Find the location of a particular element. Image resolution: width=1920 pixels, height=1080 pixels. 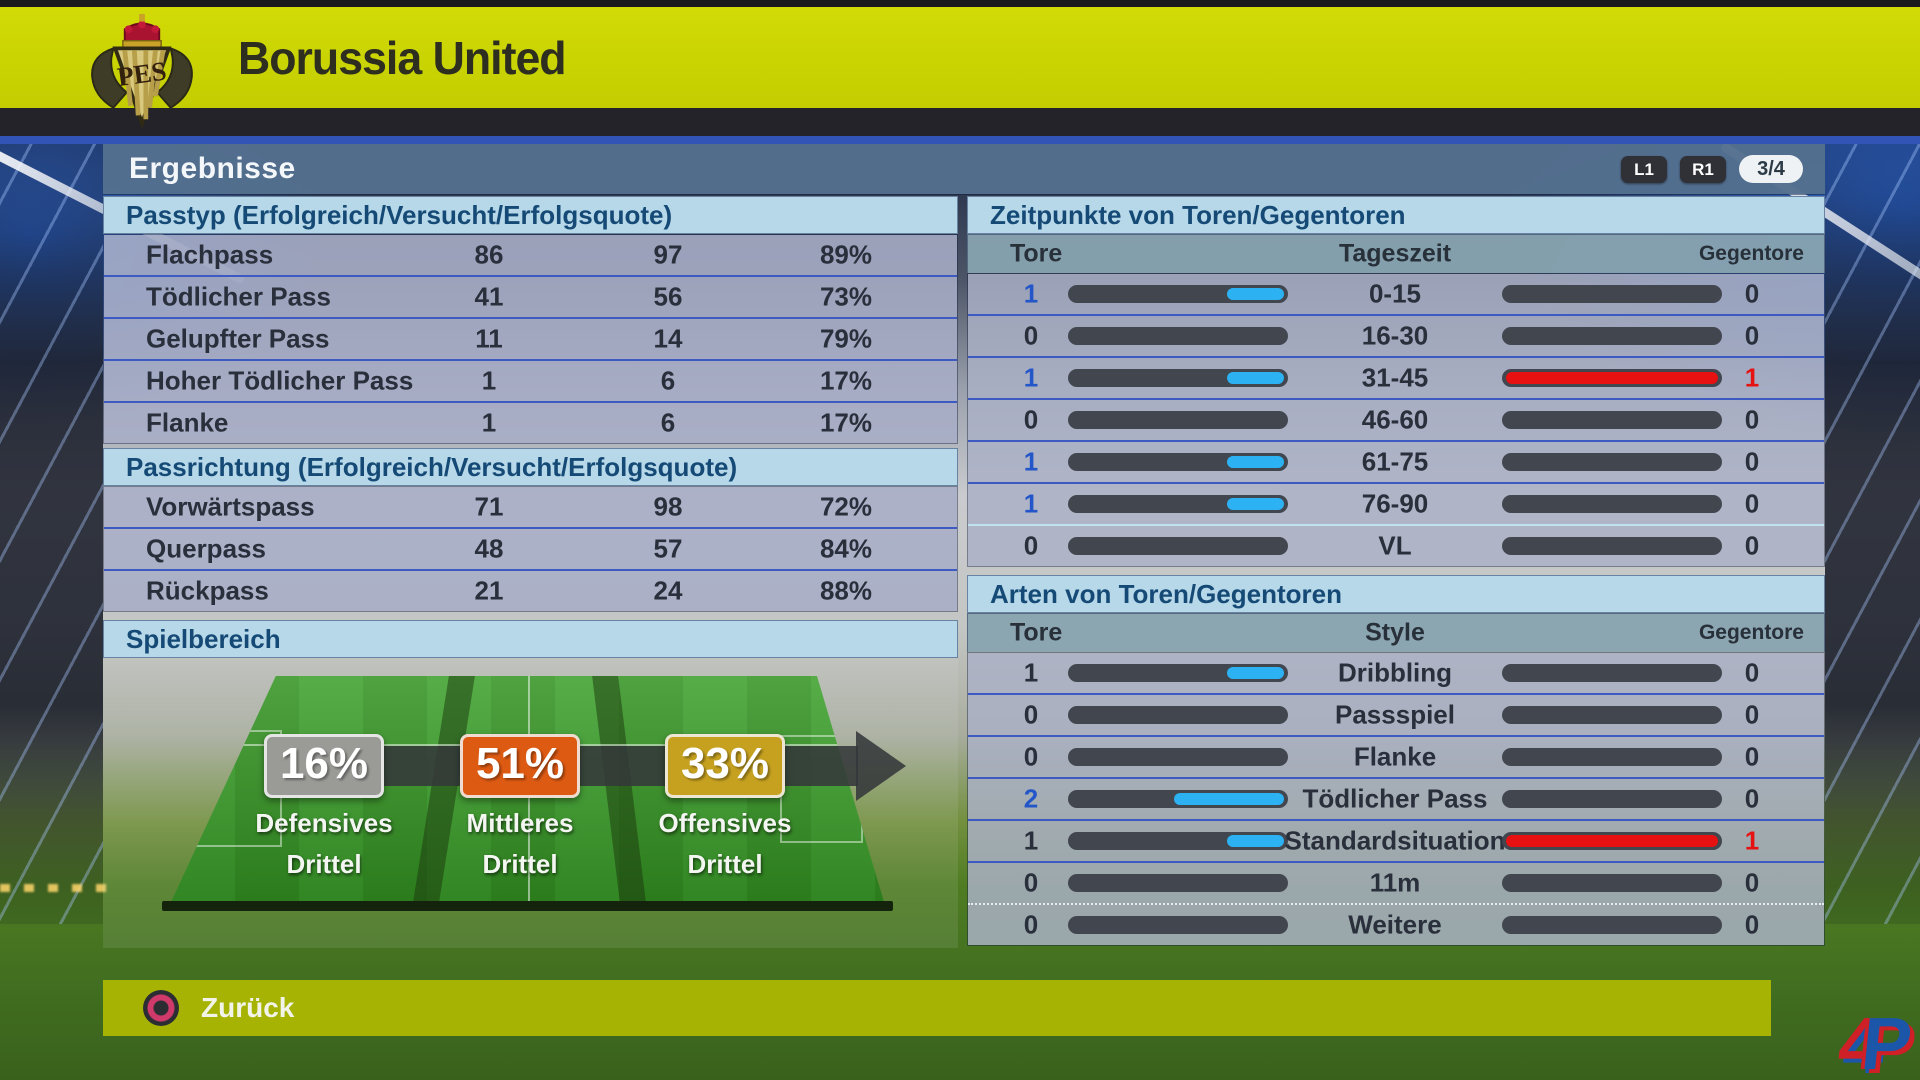

zone-label: Defensives is located at coordinates (324, 823).